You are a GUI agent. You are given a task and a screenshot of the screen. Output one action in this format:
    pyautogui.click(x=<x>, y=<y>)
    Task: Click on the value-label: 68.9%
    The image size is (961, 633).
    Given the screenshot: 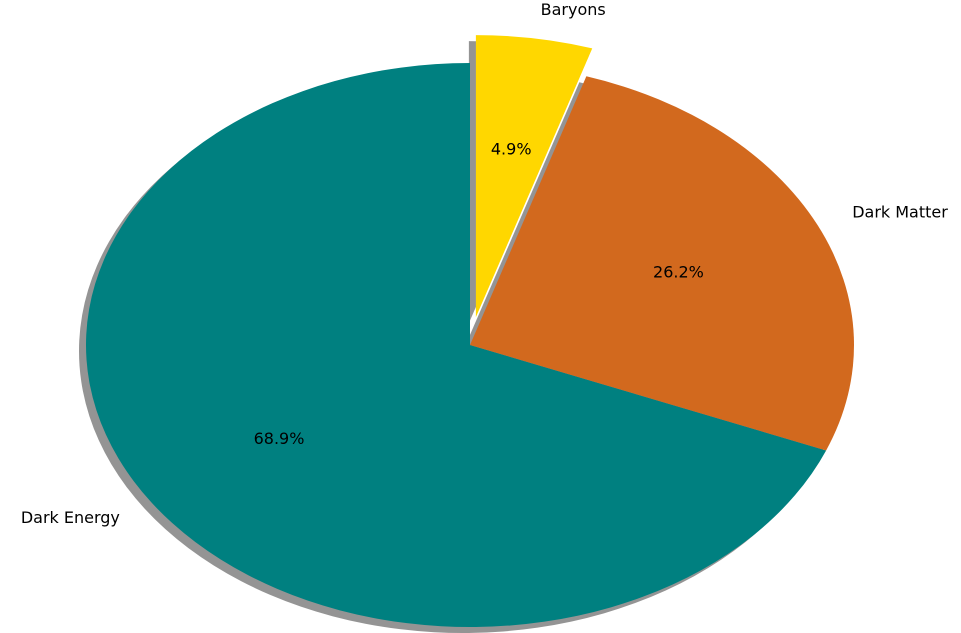 What is the action you would take?
    pyautogui.click(x=279, y=438)
    